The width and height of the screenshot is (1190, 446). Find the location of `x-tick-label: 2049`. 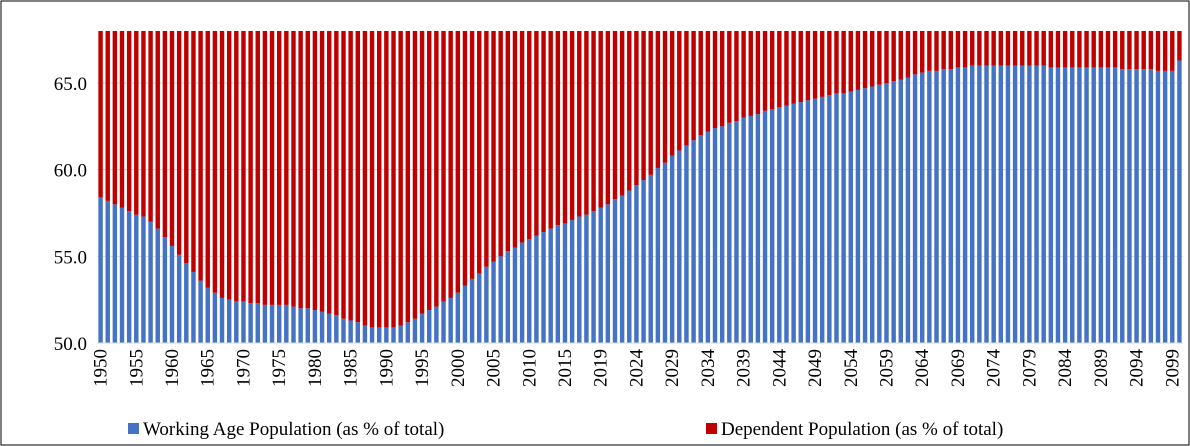

x-tick-label: 2049 is located at coordinates (815, 368).